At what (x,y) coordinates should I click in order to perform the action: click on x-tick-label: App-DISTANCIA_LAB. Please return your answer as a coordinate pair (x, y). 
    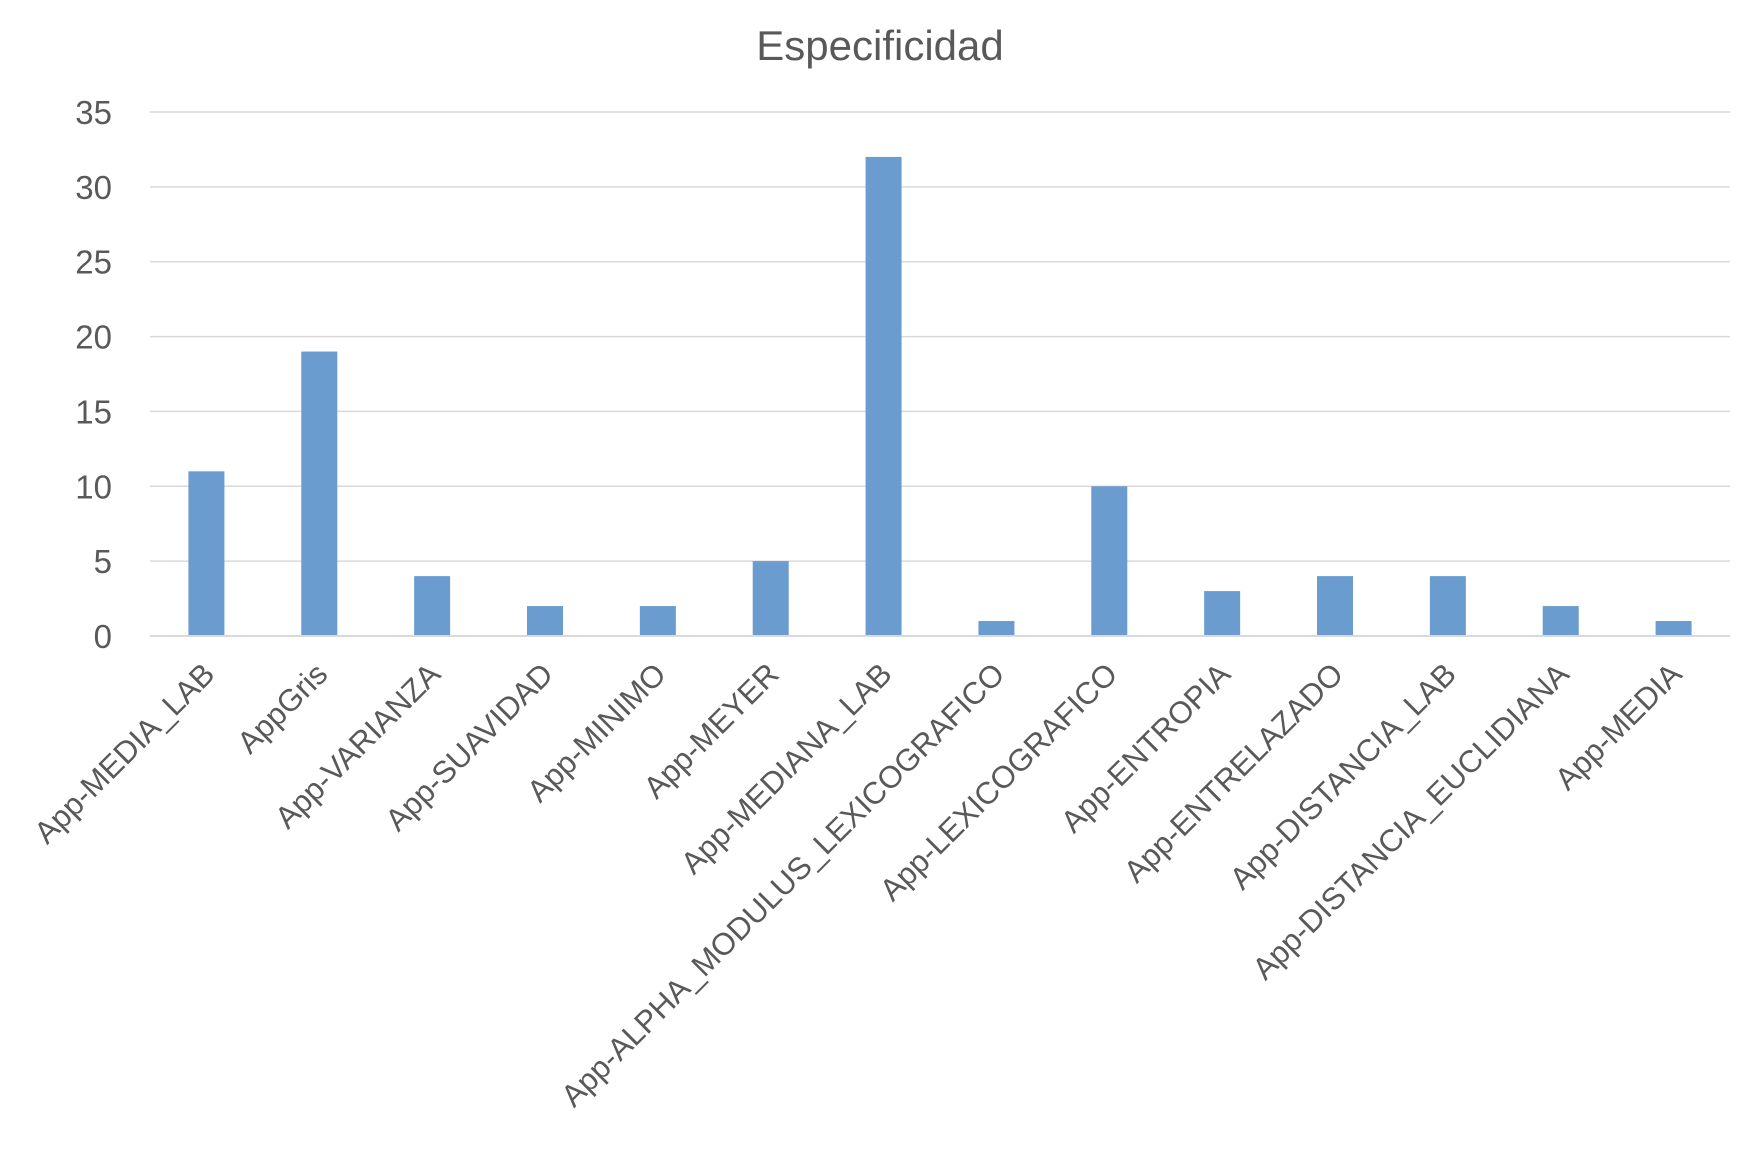
    Looking at the image, I should click on (1343, 776).